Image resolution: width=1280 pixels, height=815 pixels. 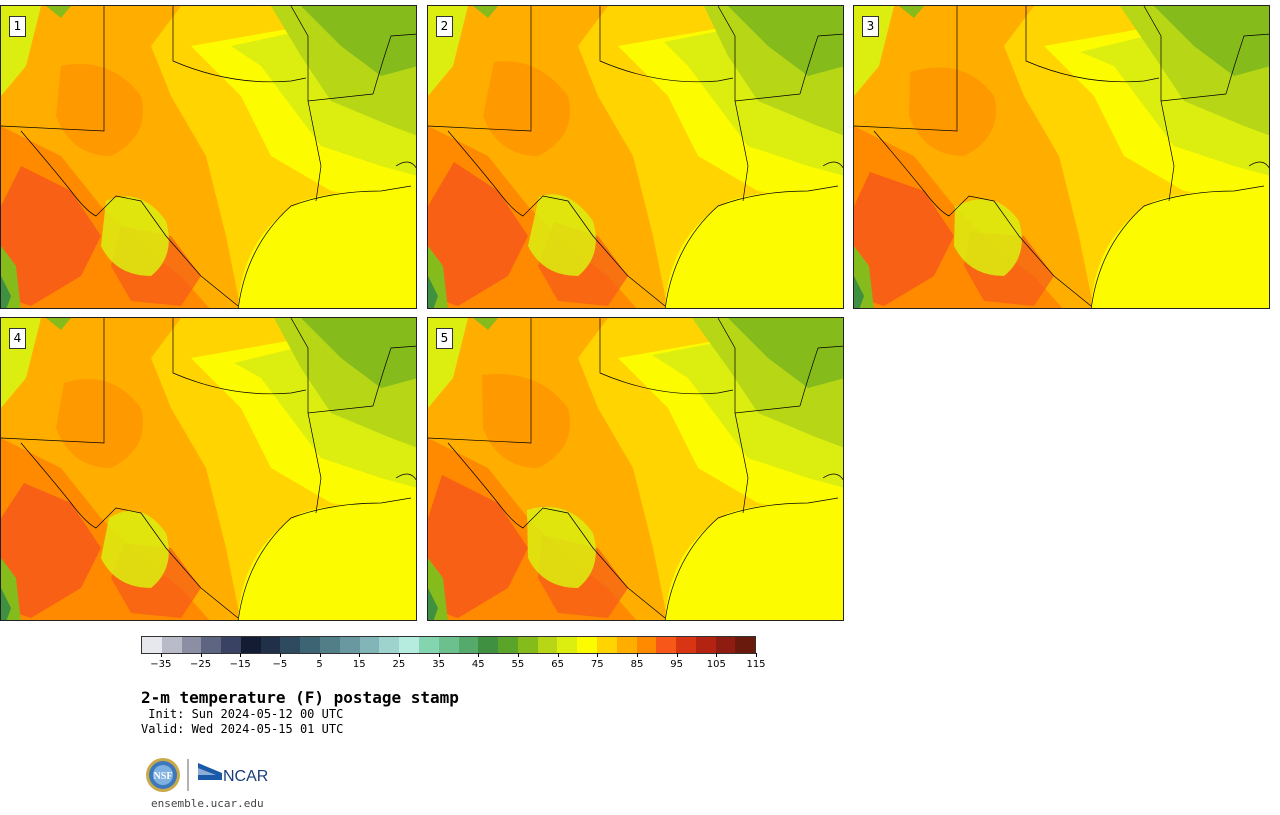 I want to click on colorbar-tick-label: 35, so click(x=438, y=664).